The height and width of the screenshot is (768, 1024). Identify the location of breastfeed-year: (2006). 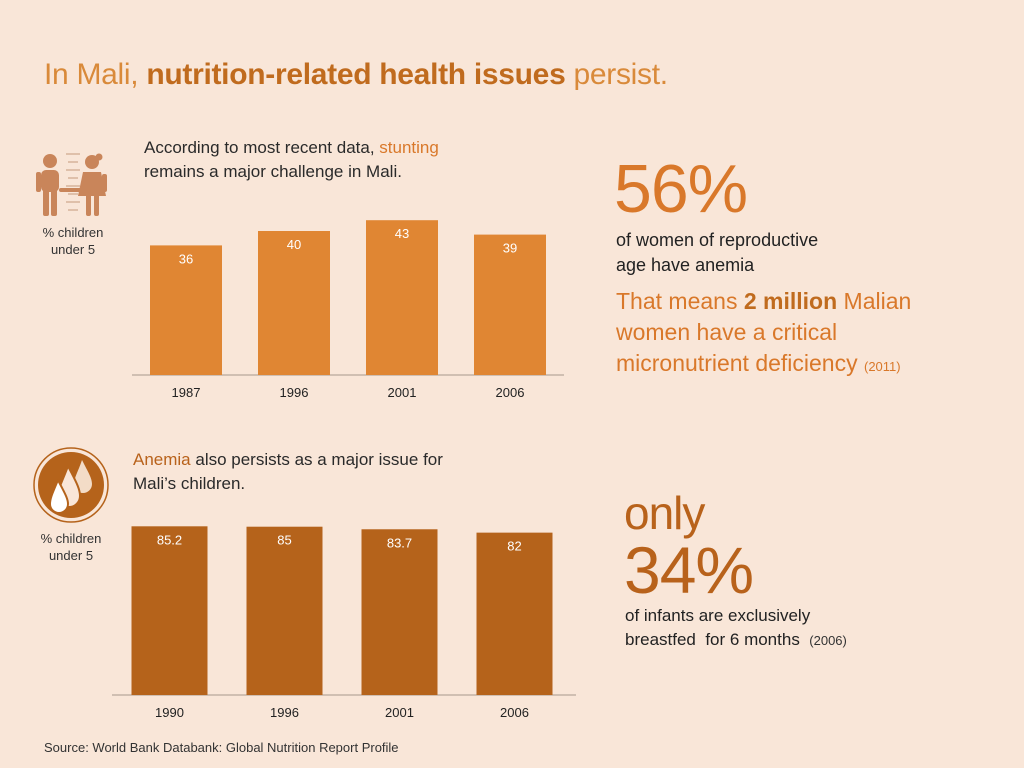
(828, 640).